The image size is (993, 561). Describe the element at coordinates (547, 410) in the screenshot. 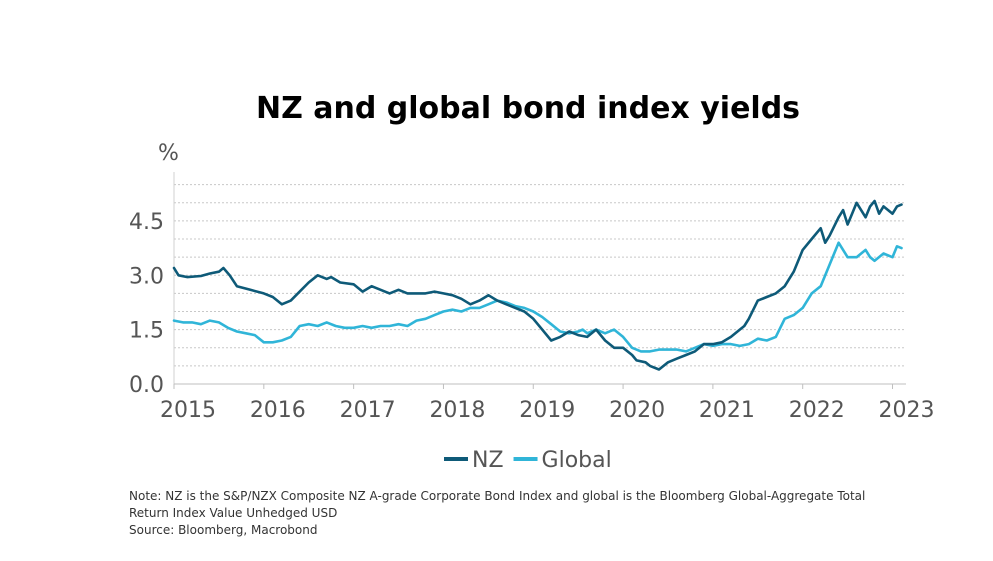

I see `x-tick-label: 2019` at that location.